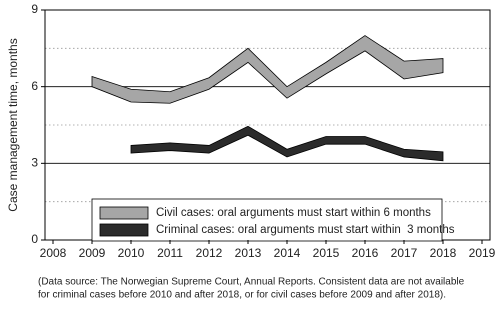 The width and height of the screenshot is (500, 311). Describe the element at coordinates (287, 253) in the screenshot. I see `x-tick-label: 2014` at that location.